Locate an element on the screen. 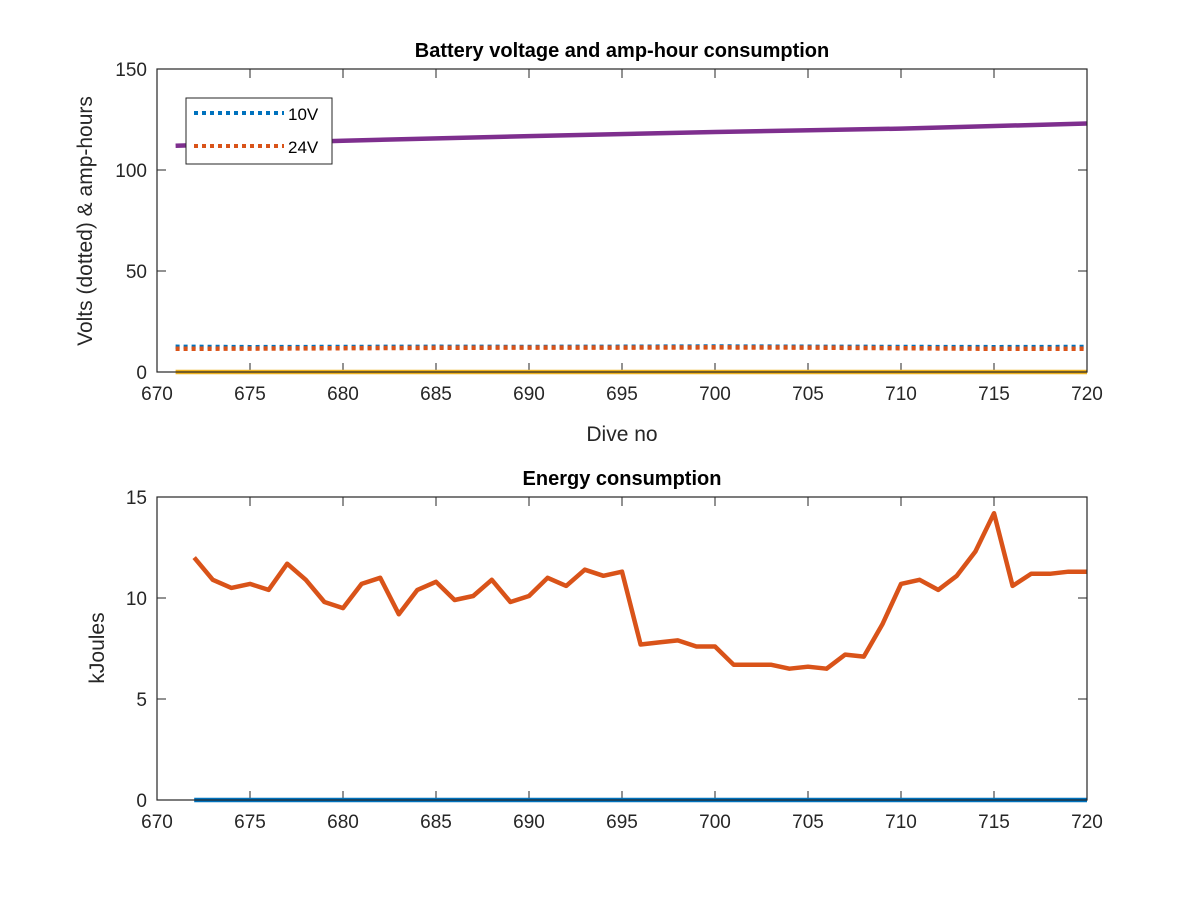 This screenshot has width=1200, height=900. energy-chart-title: Energy consumption is located at coordinates (622, 479).